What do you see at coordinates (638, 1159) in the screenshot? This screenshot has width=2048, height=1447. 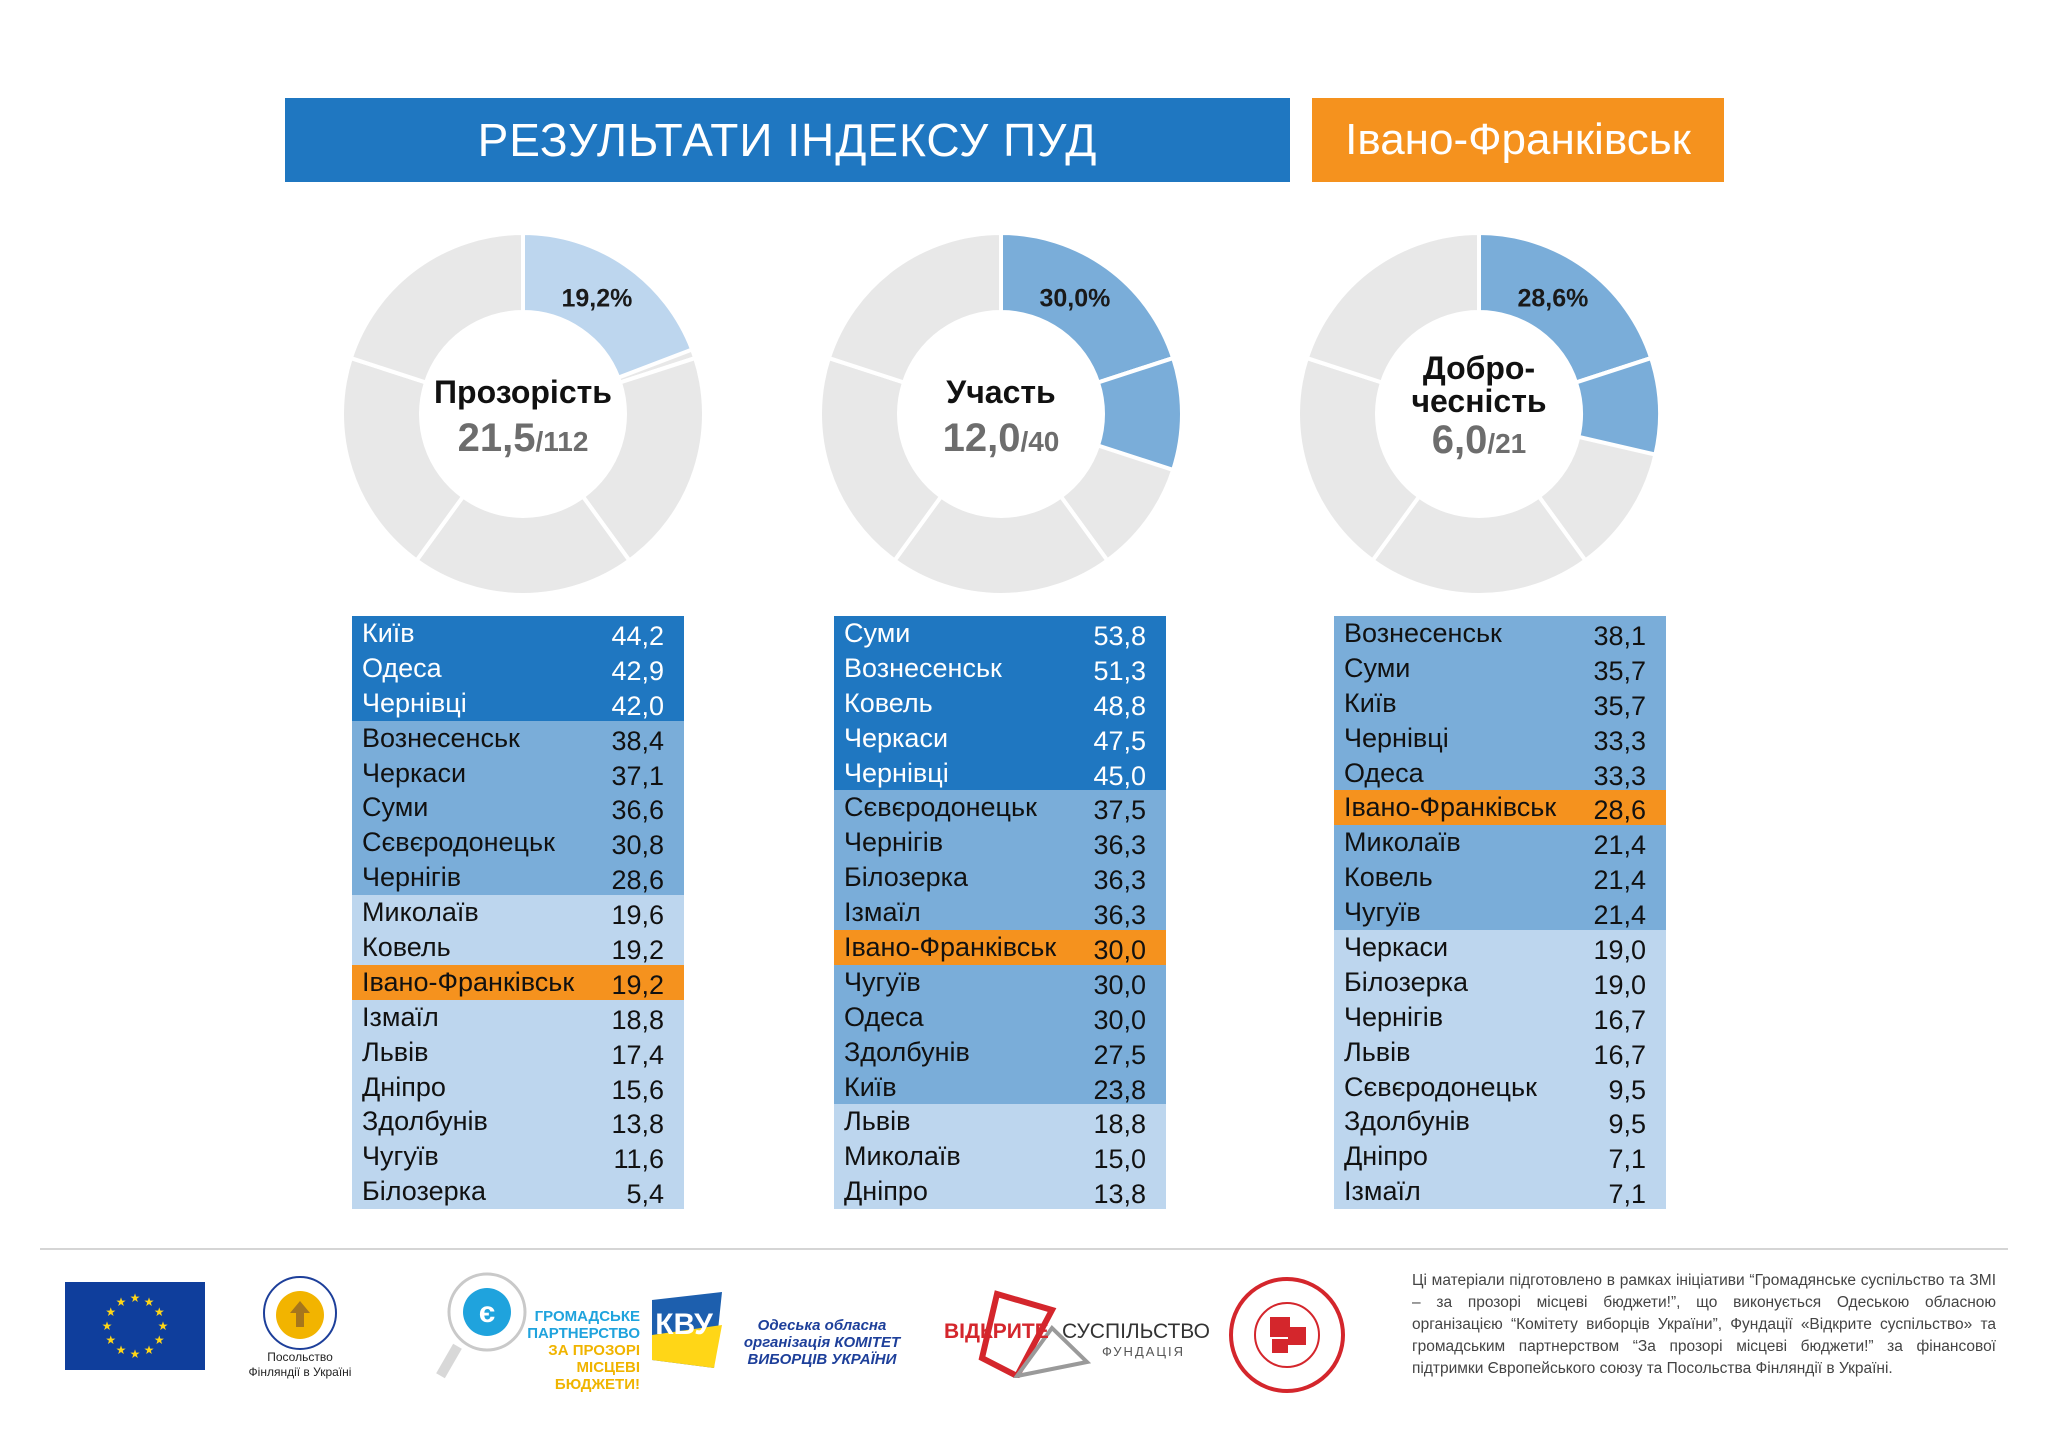 I see `ranking-value: 11,6` at bounding box center [638, 1159].